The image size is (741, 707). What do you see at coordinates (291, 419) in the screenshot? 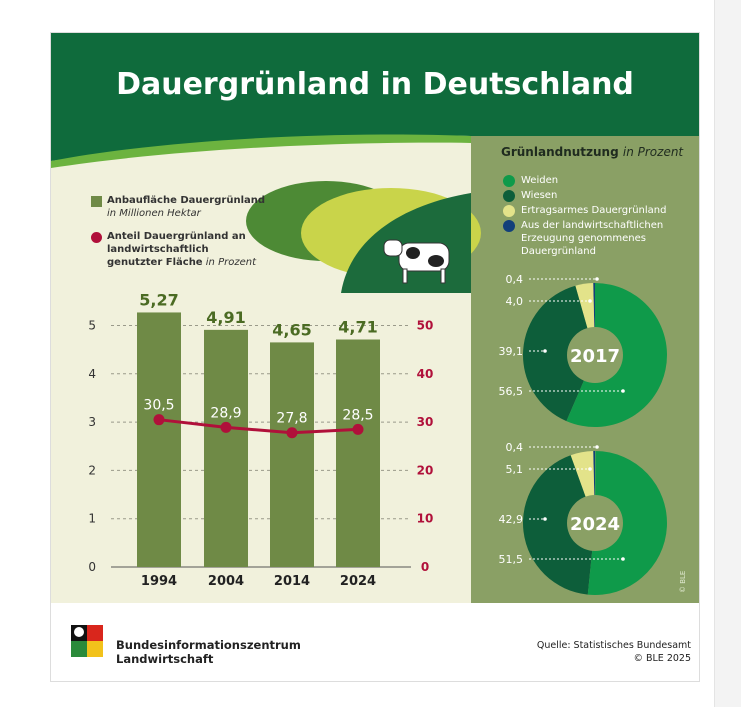
I see `line-value-label: 27,8` at bounding box center [291, 419].